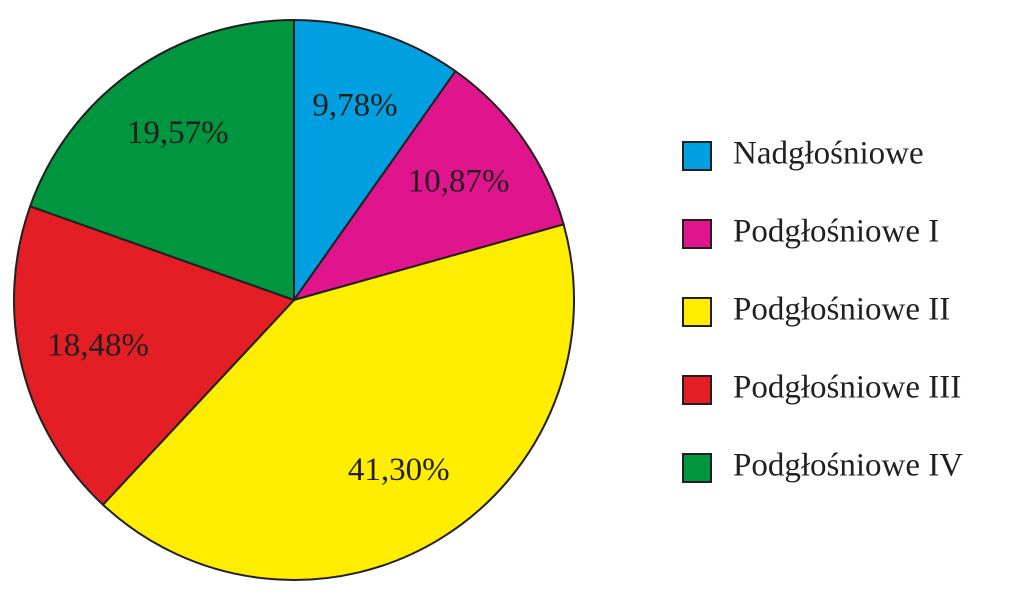 Image resolution: width=1024 pixels, height=595 pixels. Describe the element at coordinates (847, 388) in the screenshot. I see `legend-label: Podgłośniowe III` at that location.